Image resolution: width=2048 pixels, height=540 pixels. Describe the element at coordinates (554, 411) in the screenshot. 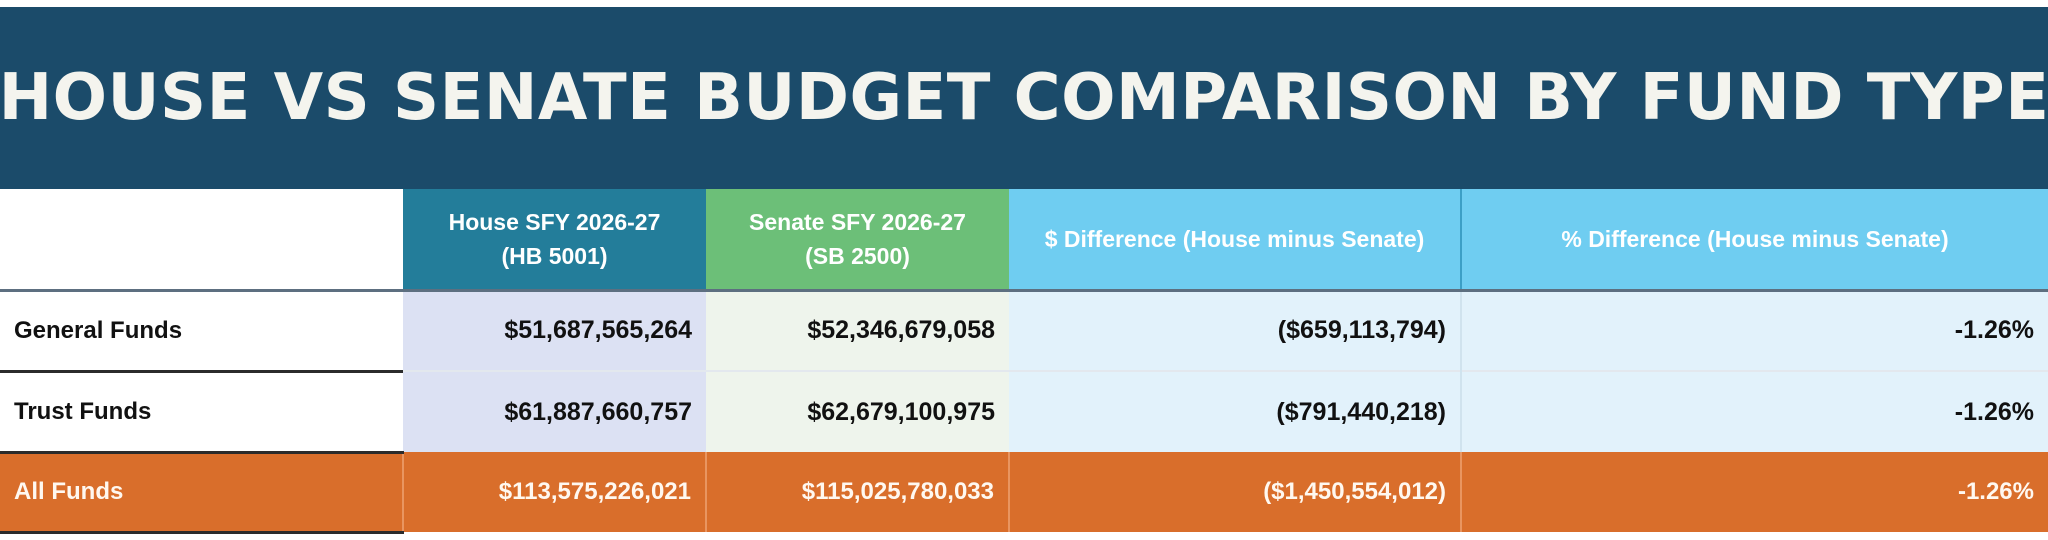

I see `house-value: $61,887,660,757` at that location.